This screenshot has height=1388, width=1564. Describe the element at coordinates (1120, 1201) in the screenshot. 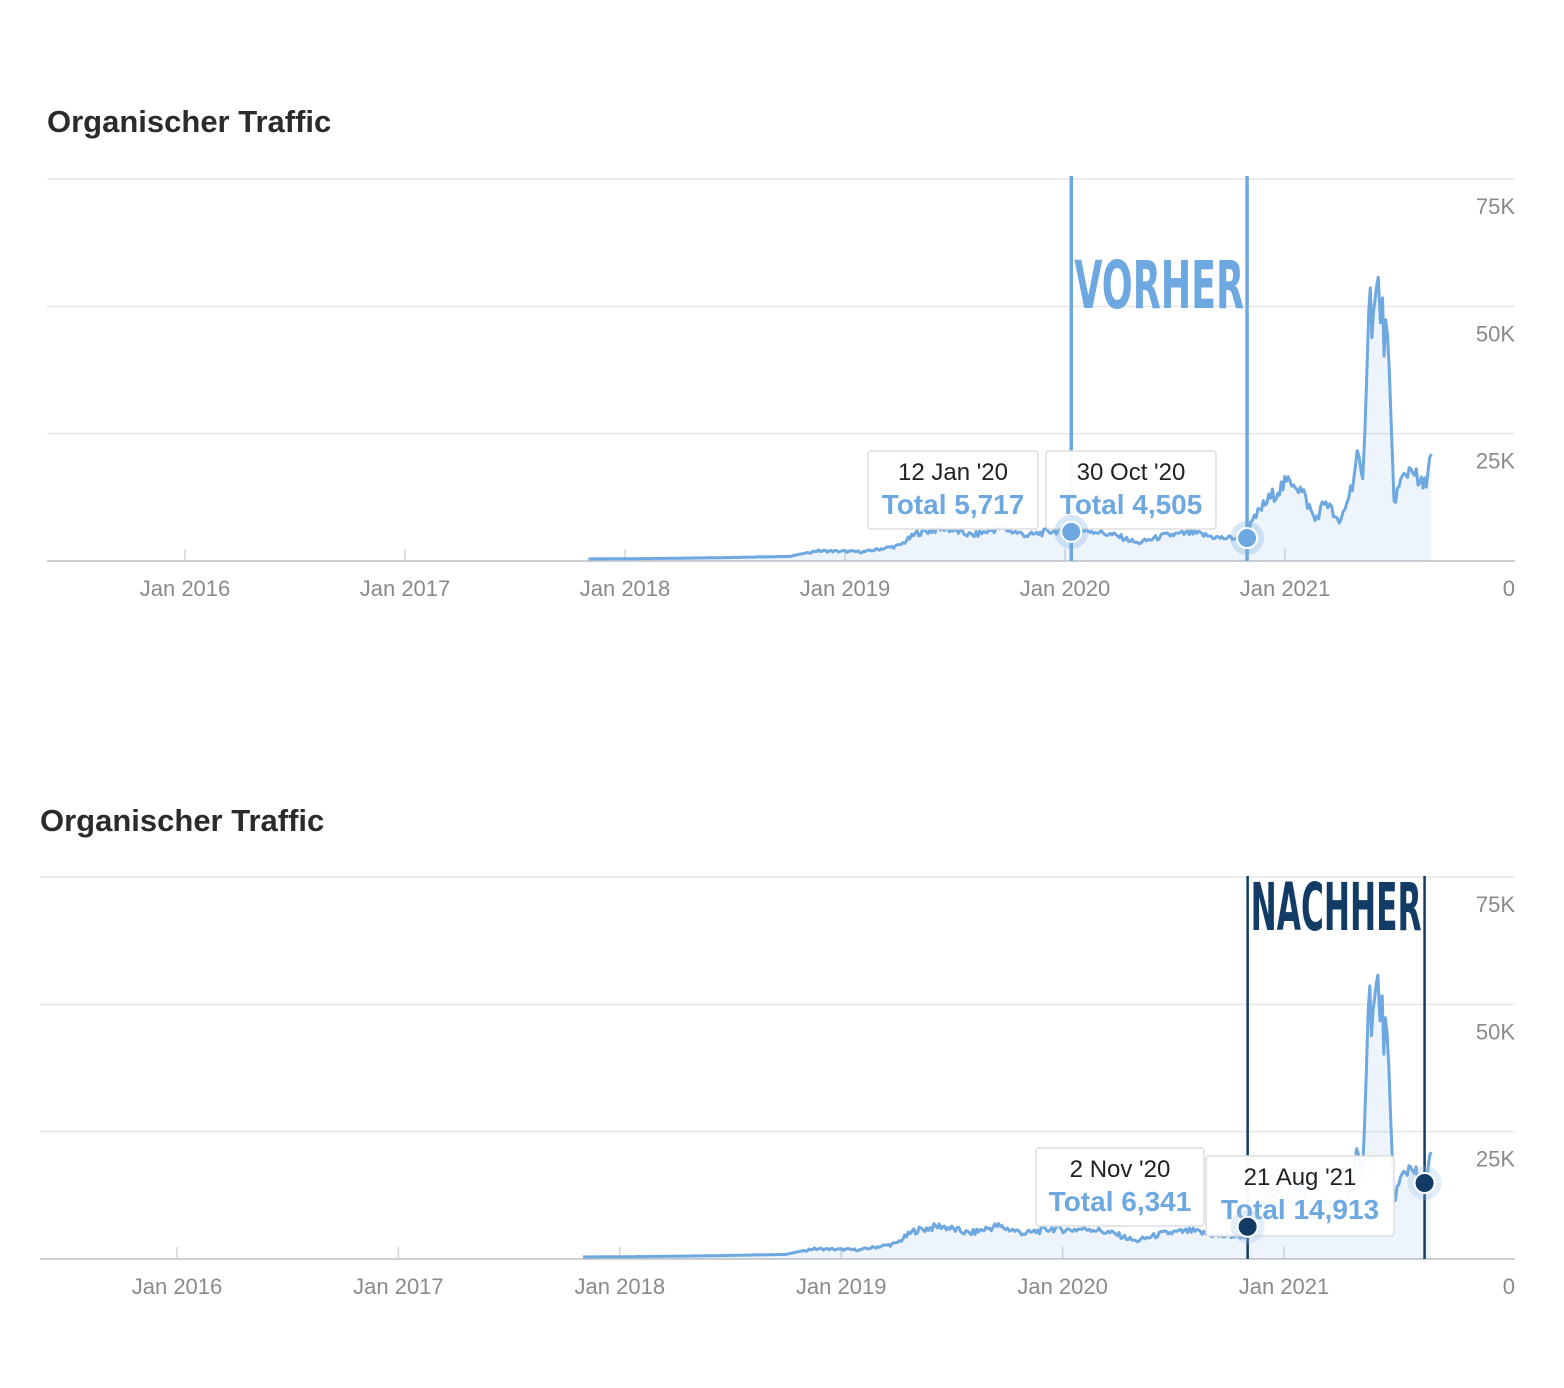

I see `tooltip-total: Total 6,341` at that location.